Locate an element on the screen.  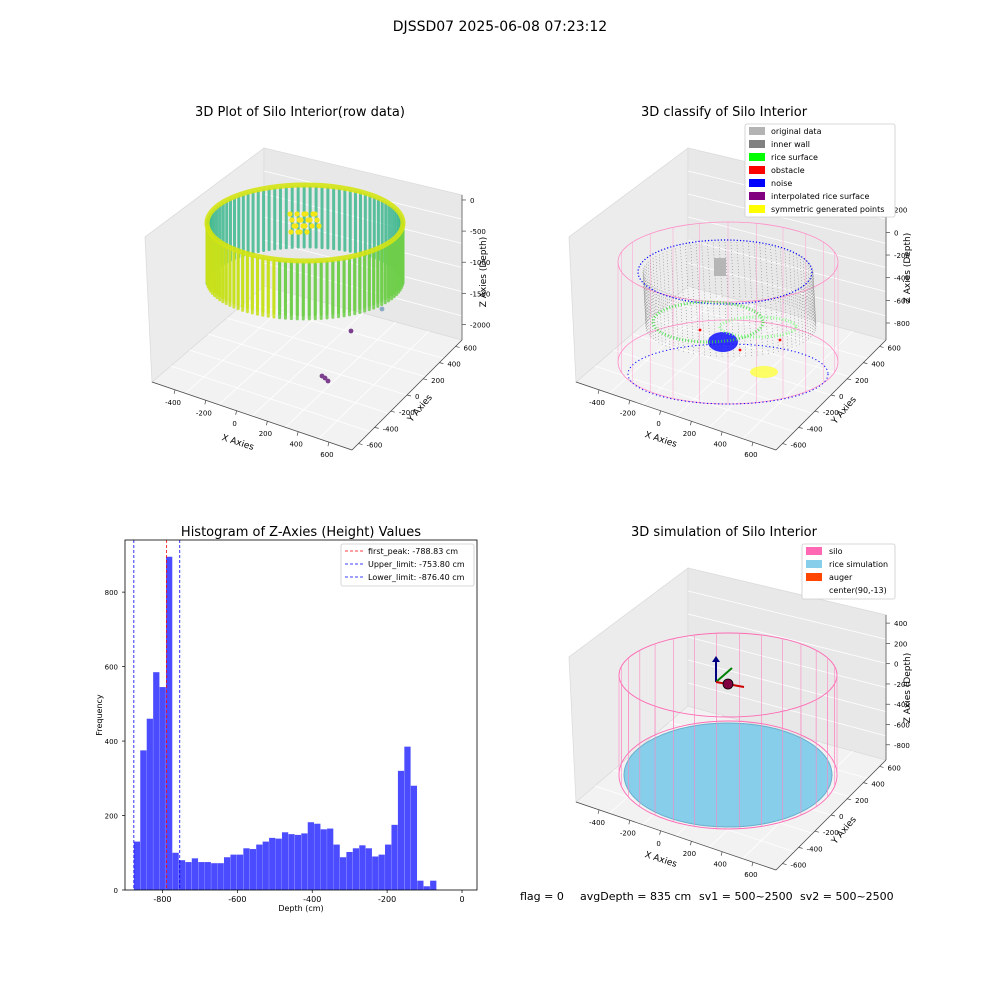
x-tick-label: 200 is located at coordinates (265, 434).